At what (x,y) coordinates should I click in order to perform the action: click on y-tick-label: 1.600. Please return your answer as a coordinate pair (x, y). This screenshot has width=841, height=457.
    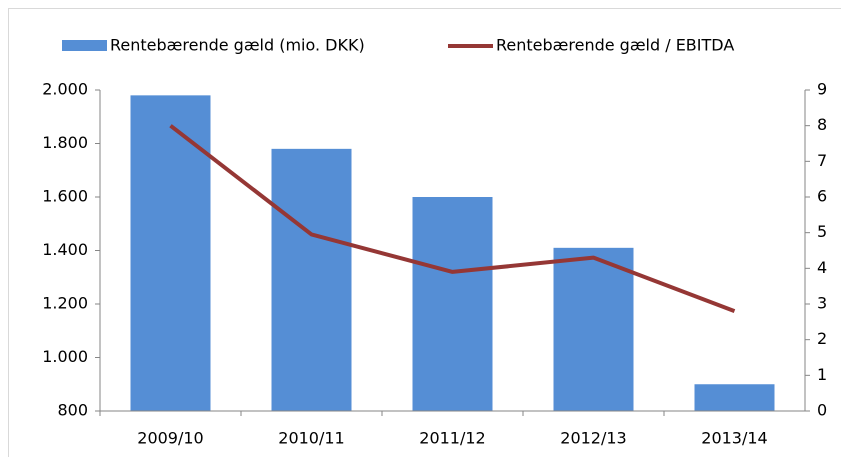
    Looking at the image, I should click on (65, 196).